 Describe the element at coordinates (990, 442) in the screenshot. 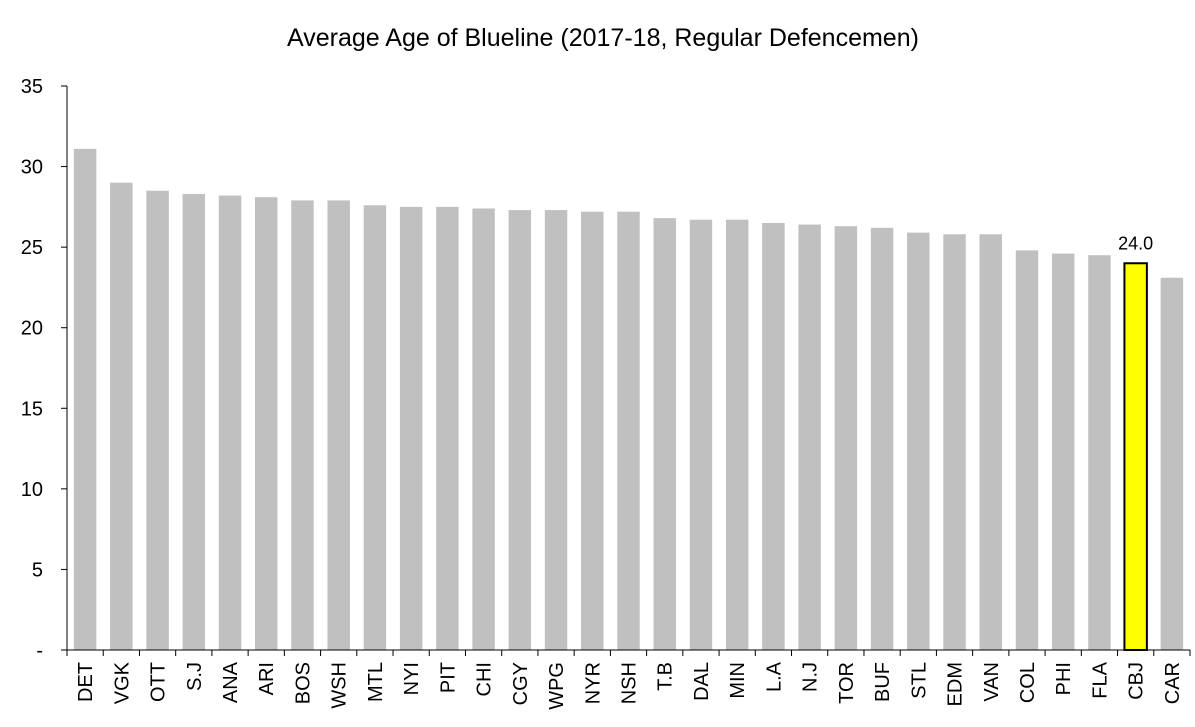

I see `bar-van` at that location.